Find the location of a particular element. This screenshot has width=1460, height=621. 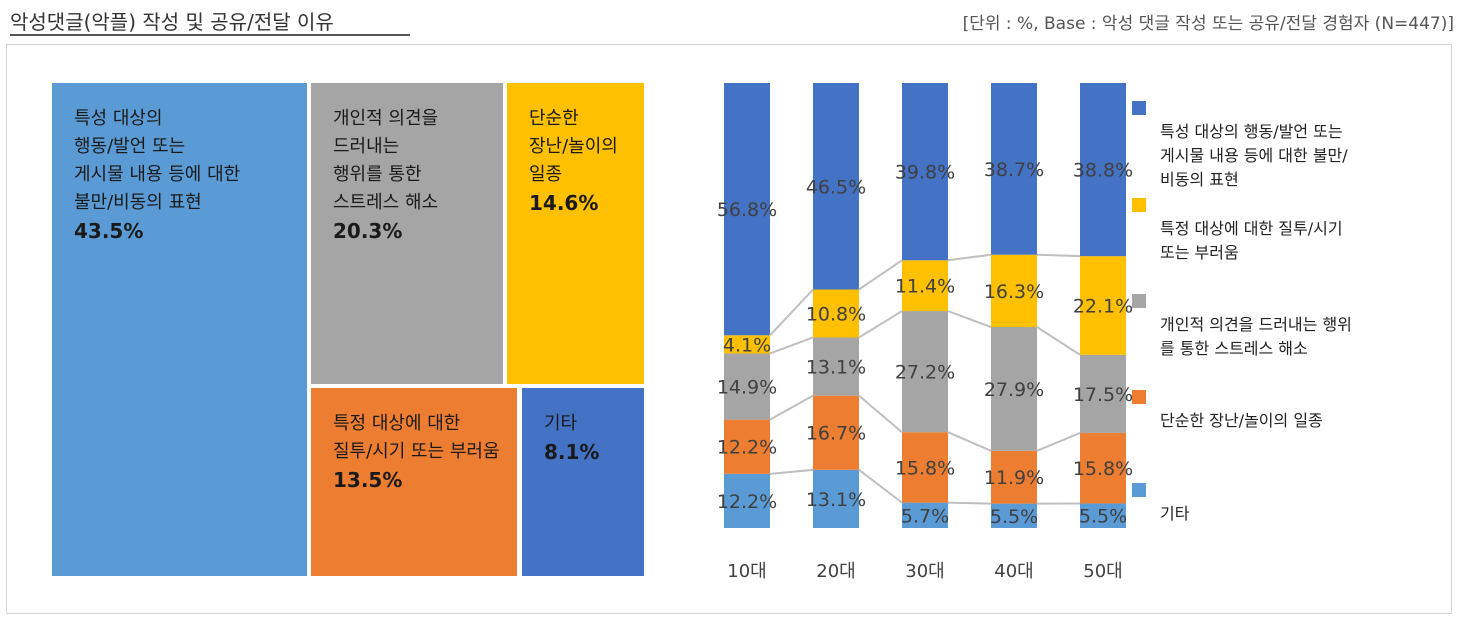

data-label: 46.5% is located at coordinates (836, 187).